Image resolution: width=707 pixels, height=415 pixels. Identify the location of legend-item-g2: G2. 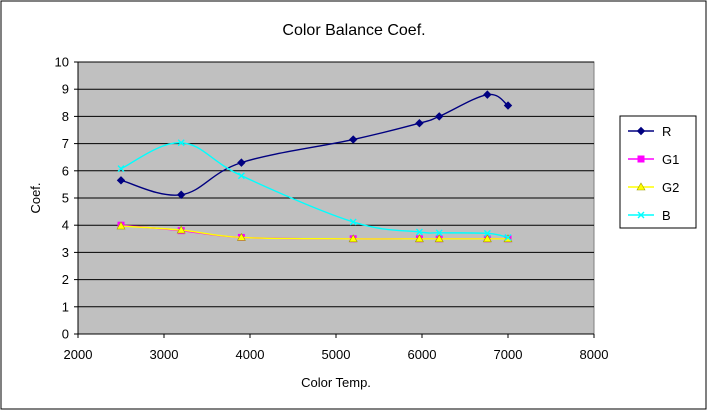
(653, 187).